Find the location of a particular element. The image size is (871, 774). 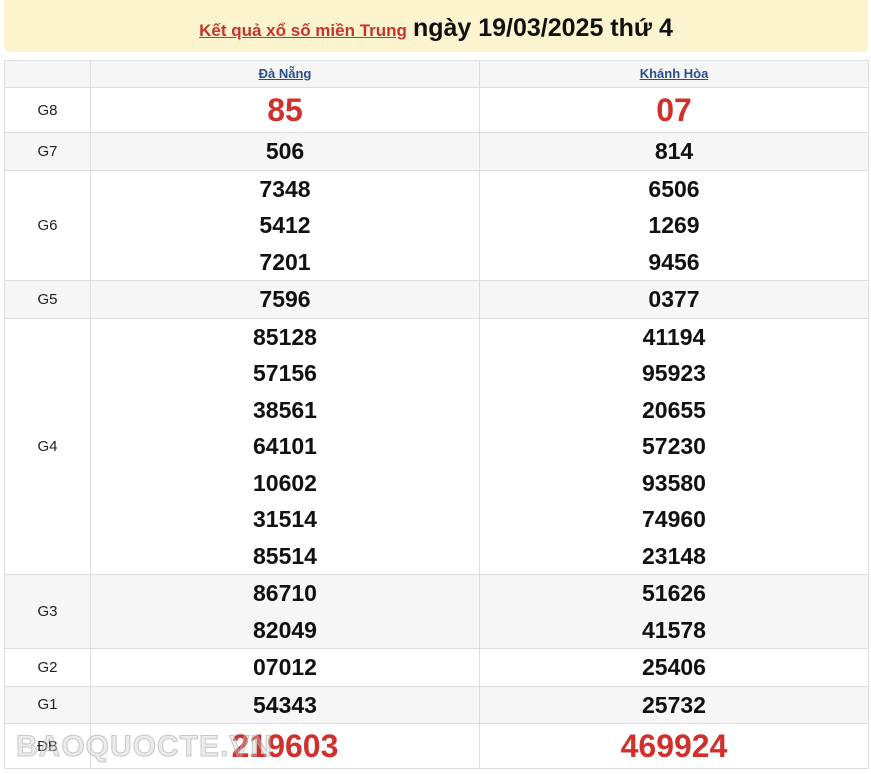

prize-number: 219603 is located at coordinates (285, 746).